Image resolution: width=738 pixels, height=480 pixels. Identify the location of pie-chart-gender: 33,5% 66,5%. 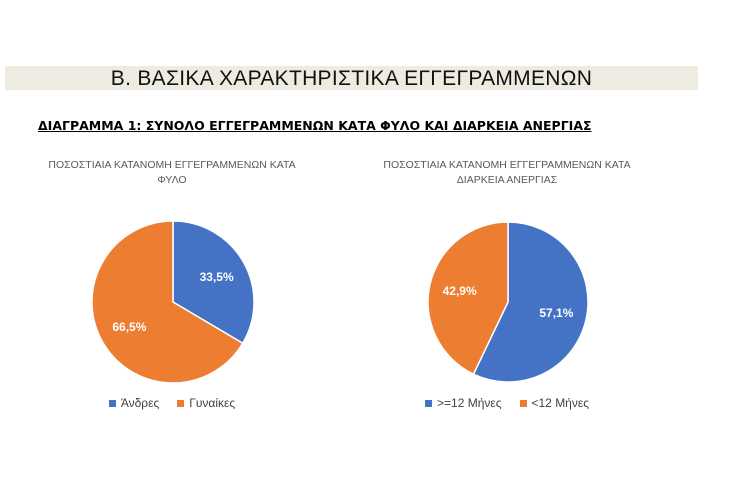
(173, 302).